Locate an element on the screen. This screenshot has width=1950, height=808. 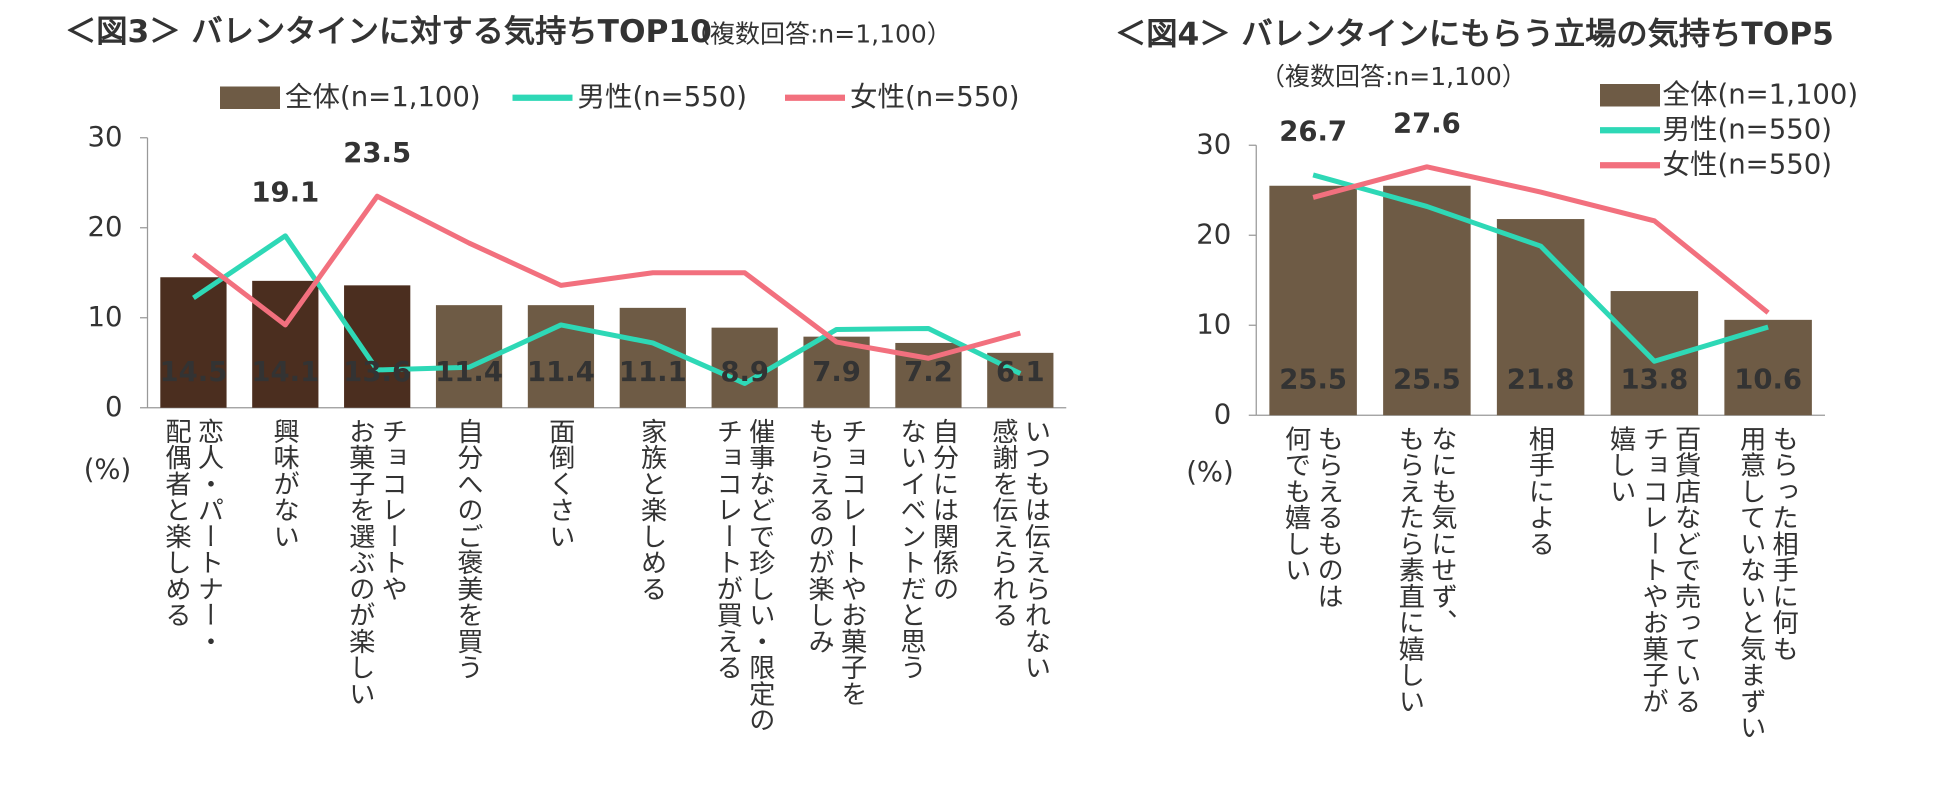
x-tick-label: 催事などで珍しい・限定の チョコレートが買える is located at coordinates (744, 575).